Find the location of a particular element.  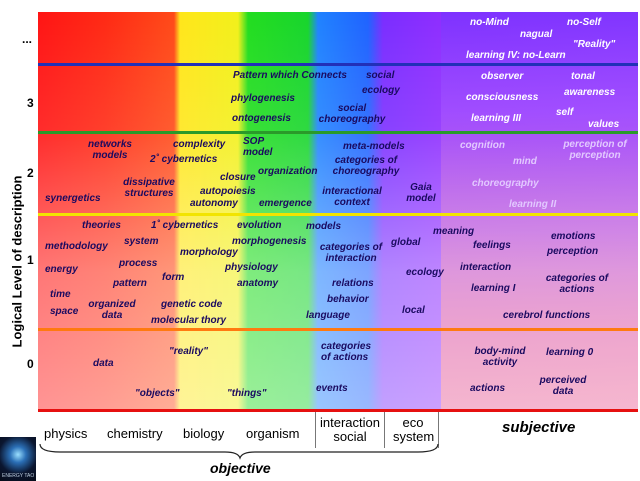

term-social-choreography: social choreography is located at coordinates (352, 114).